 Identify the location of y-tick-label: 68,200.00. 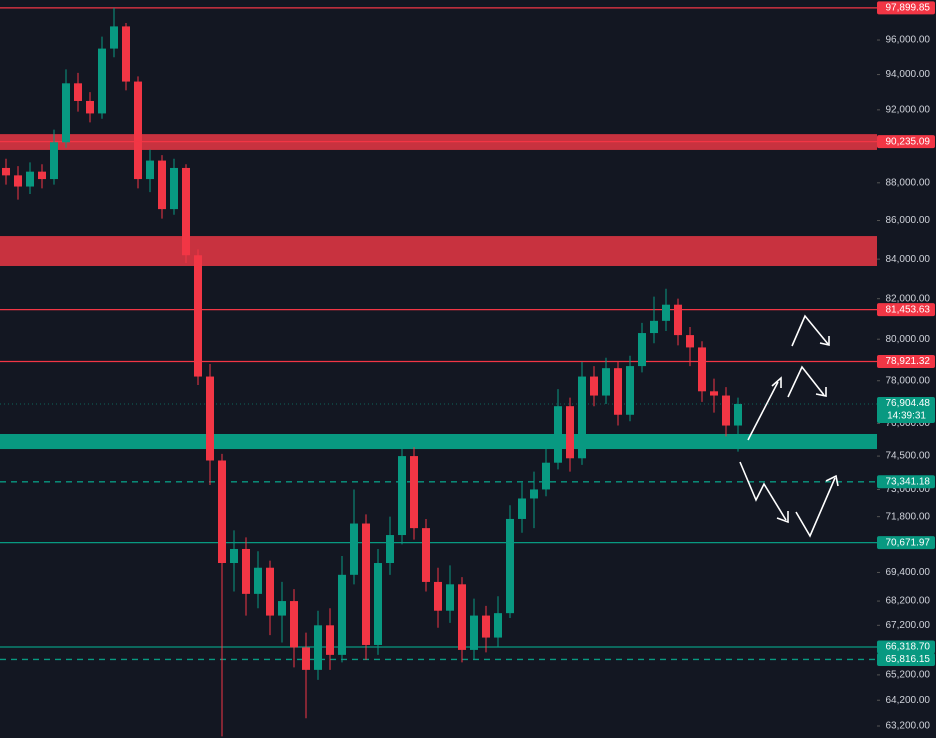
(908, 601).